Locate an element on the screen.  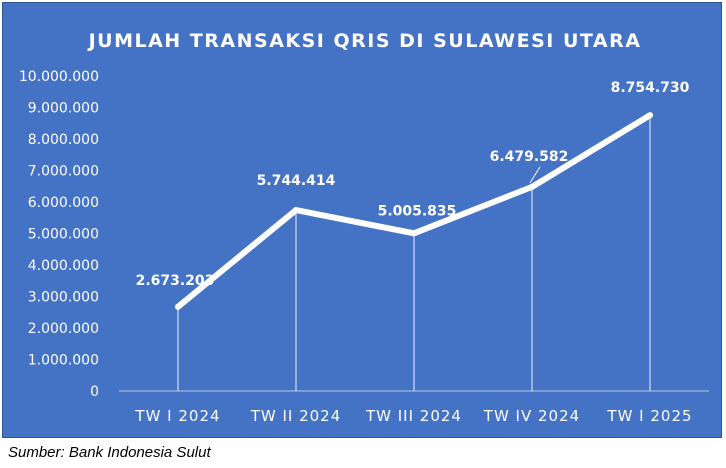
x-tick-label: TW III 2024 is located at coordinates (413, 416).